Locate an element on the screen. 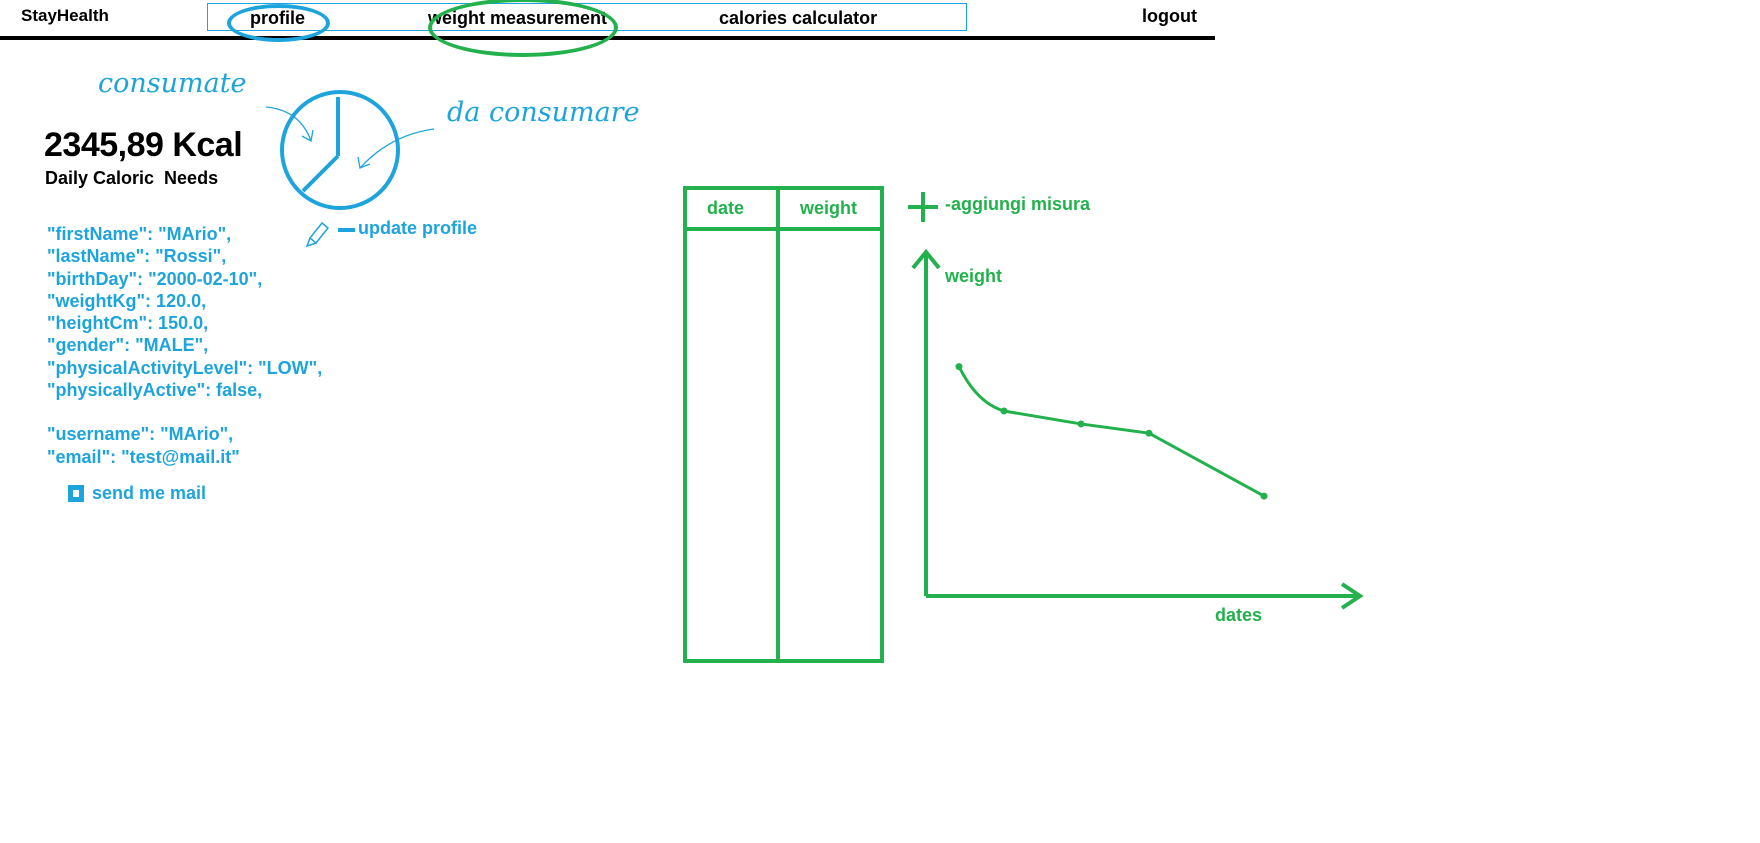 Image resolution: width=1760 pixels, height=843 pixels. series-line is located at coordinates (1111, 431).